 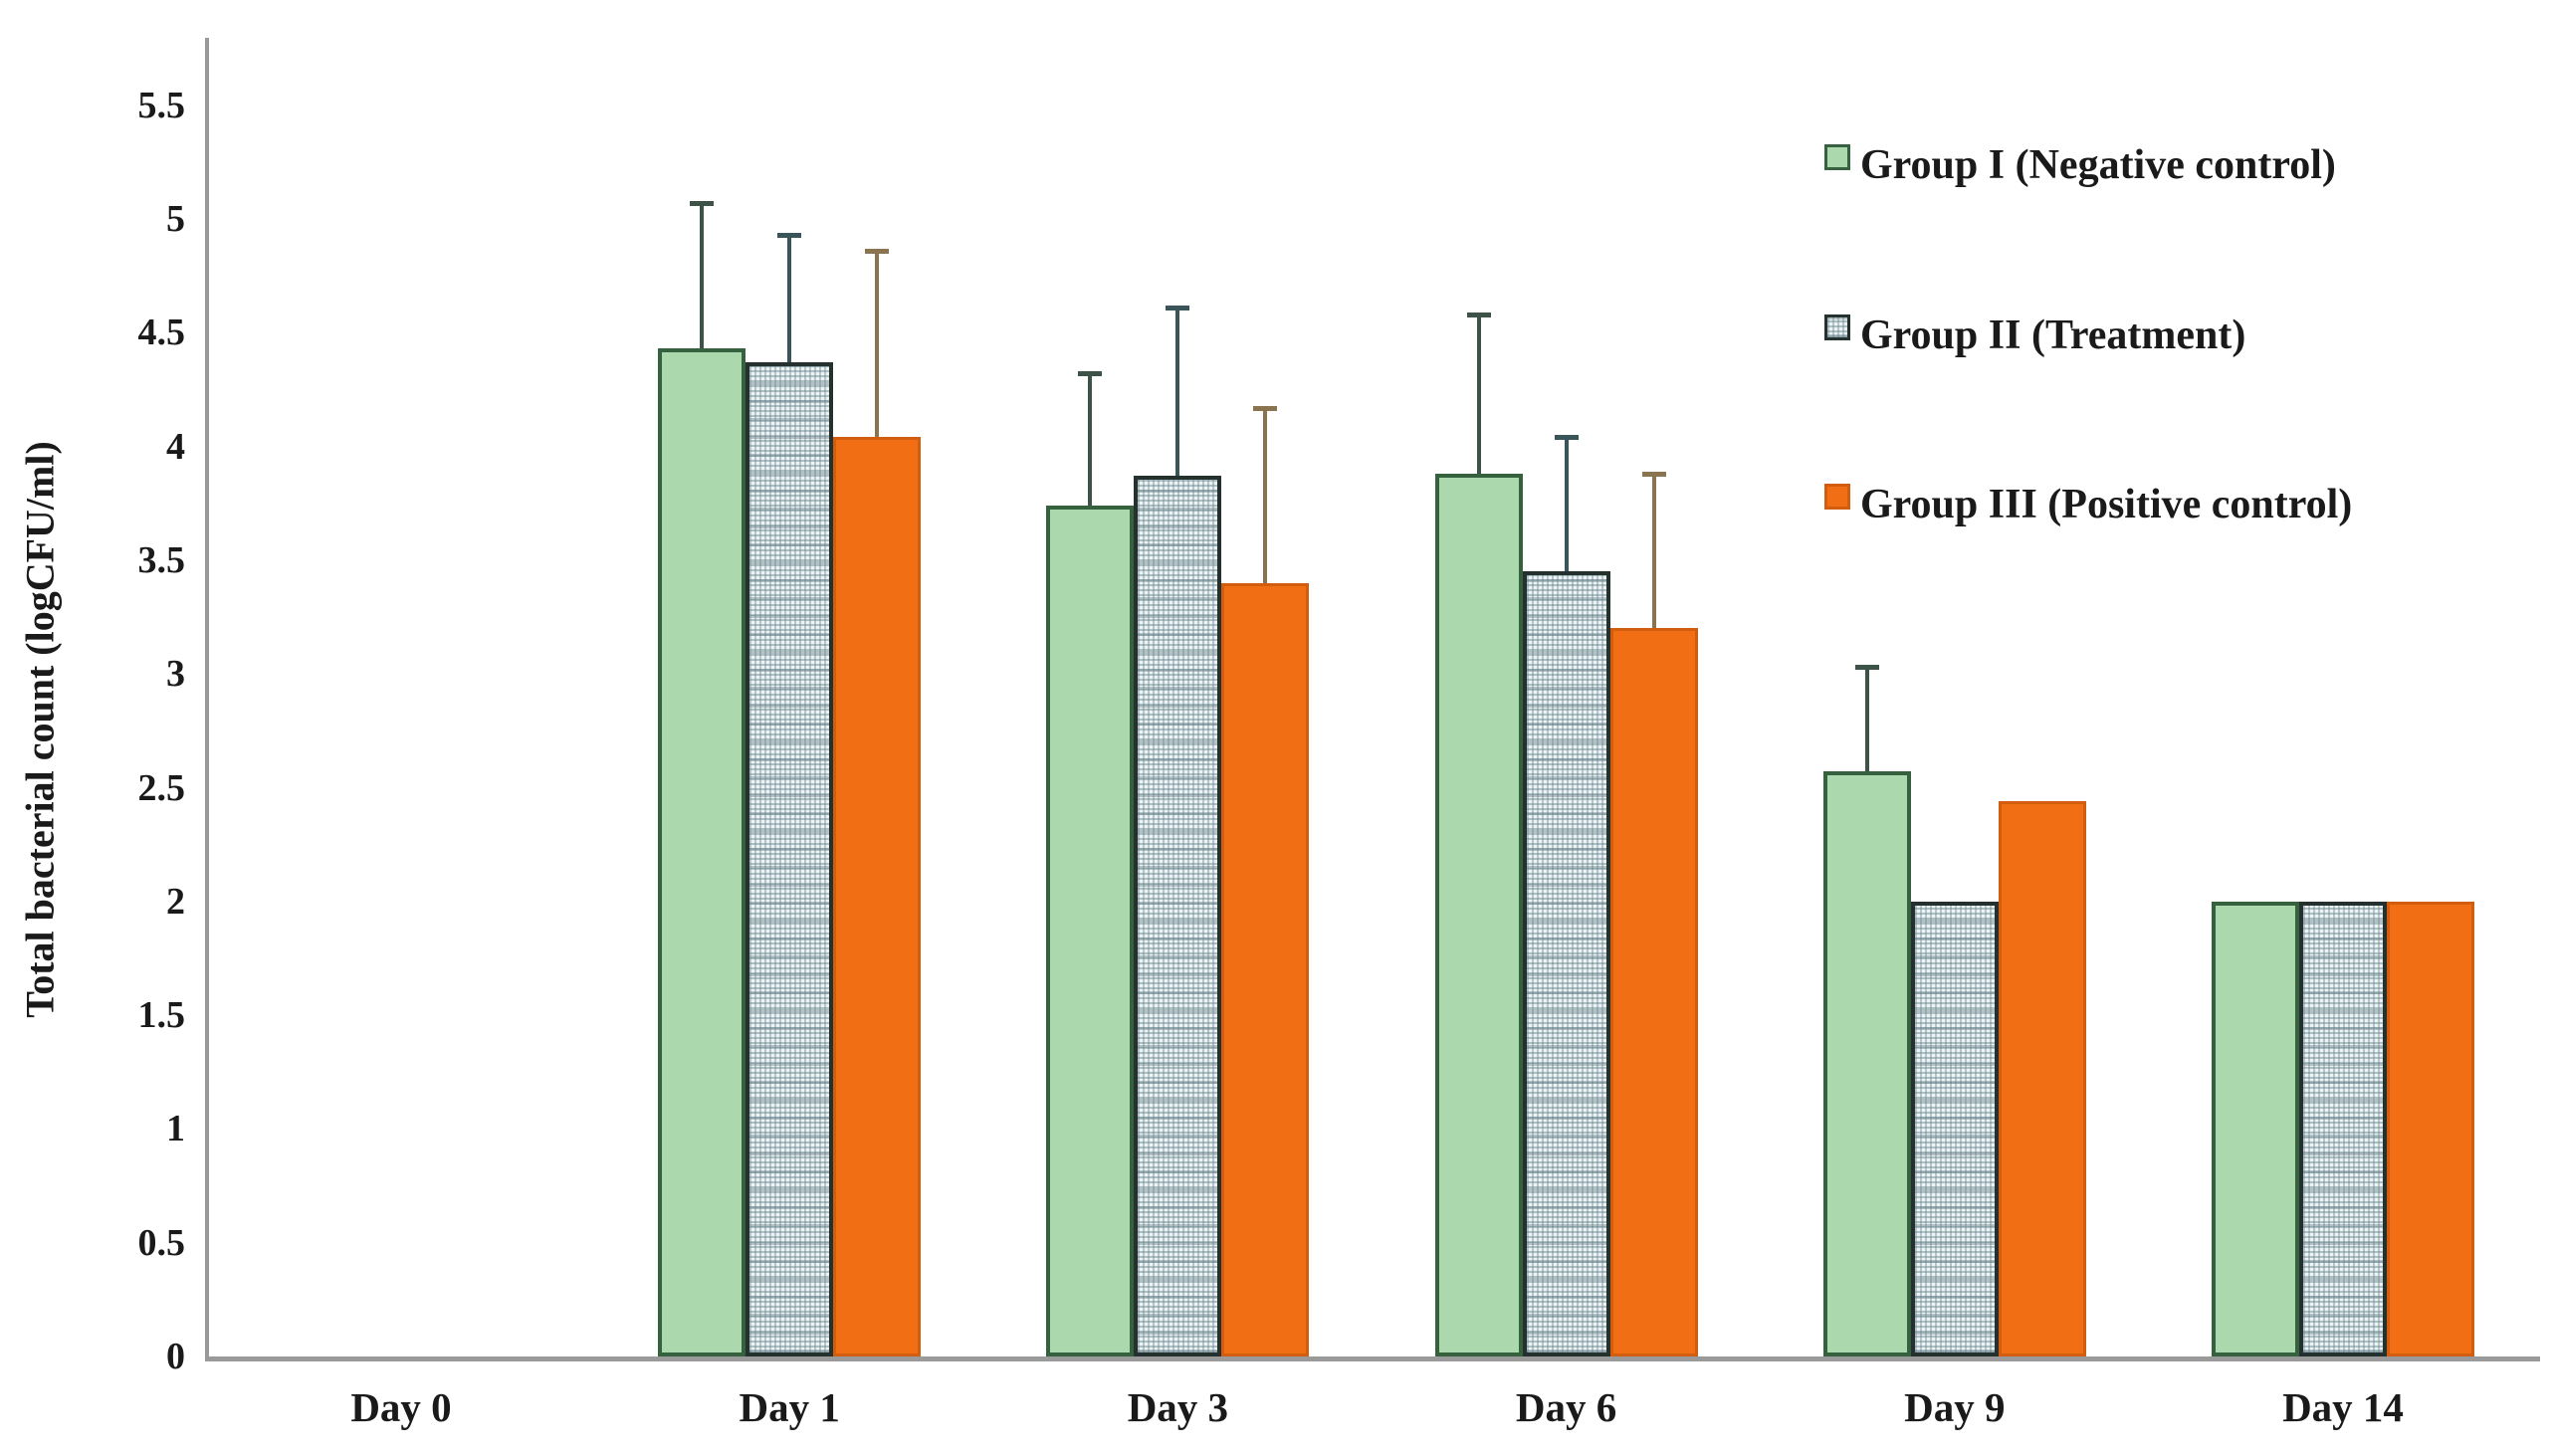 What do you see at coordinates (2098, 165) in the screenshot?
I see `legend-label: Group I (Negative control)` at bounding box center [2098, 165].